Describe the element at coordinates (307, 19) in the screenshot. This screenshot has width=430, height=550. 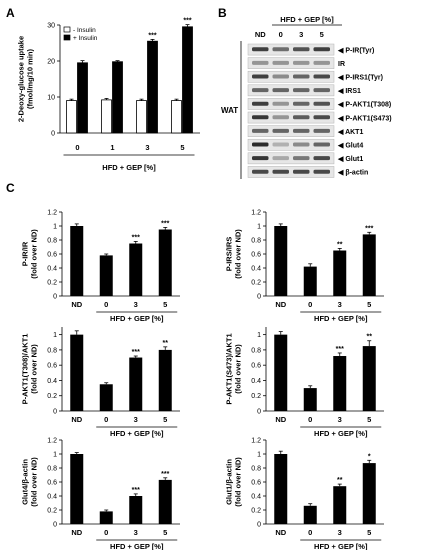
I see `blot-header: HFD + GEP [%]` at that location.